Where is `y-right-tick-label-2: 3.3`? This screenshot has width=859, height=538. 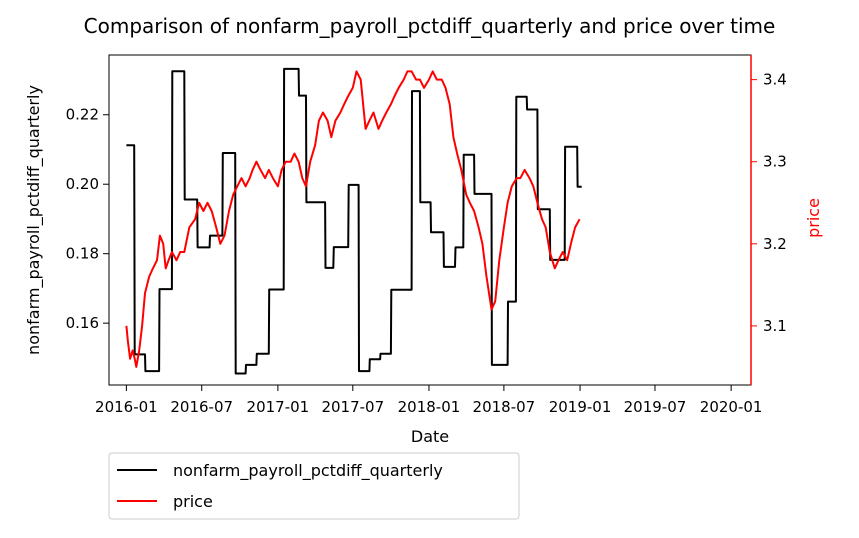
y-right-tick-label-2: 3.3 is located at coordinates (775, 162).